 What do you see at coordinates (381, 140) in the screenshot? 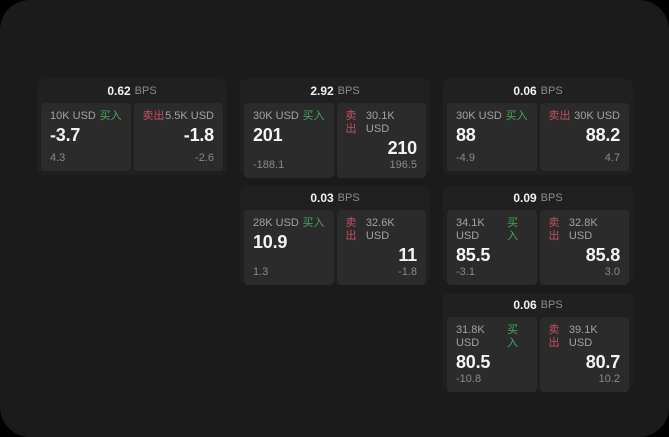
I see `sell-quote-panel: 卖出 30.1K USD 210 196.5` at bounding box center [381, 140].